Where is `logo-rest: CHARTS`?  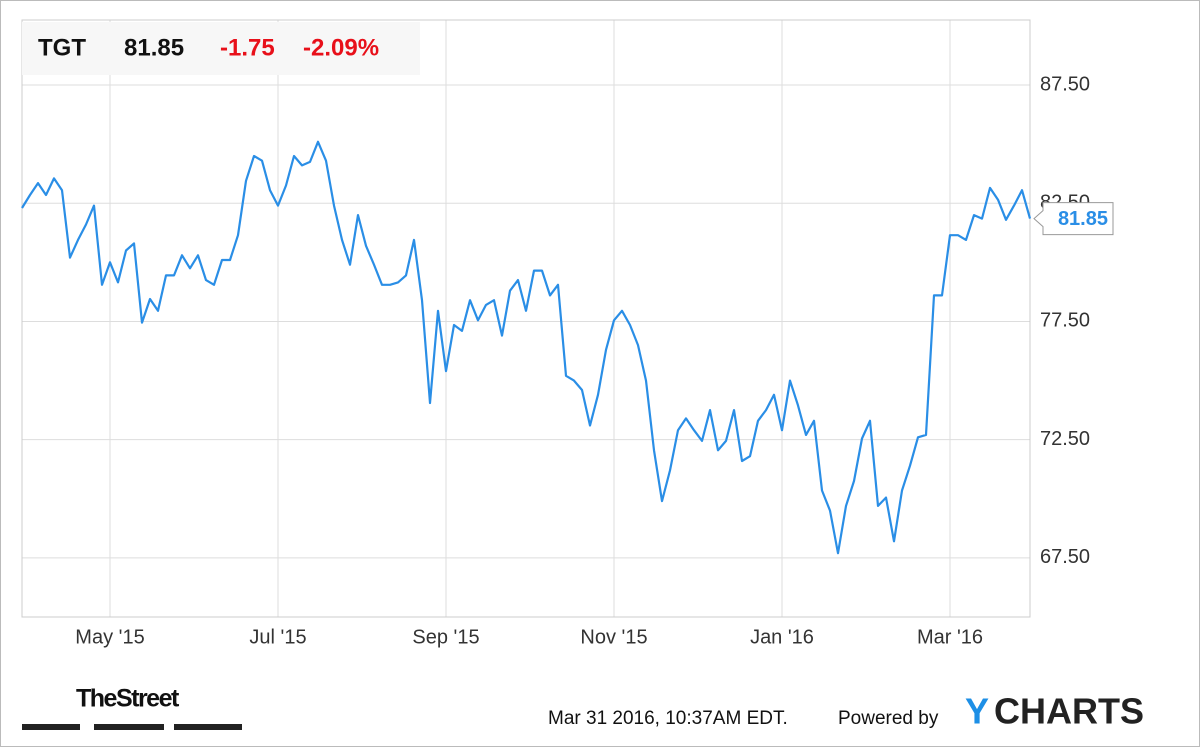
logo-rest: CHARTS is located at coordinates (1069, 711).